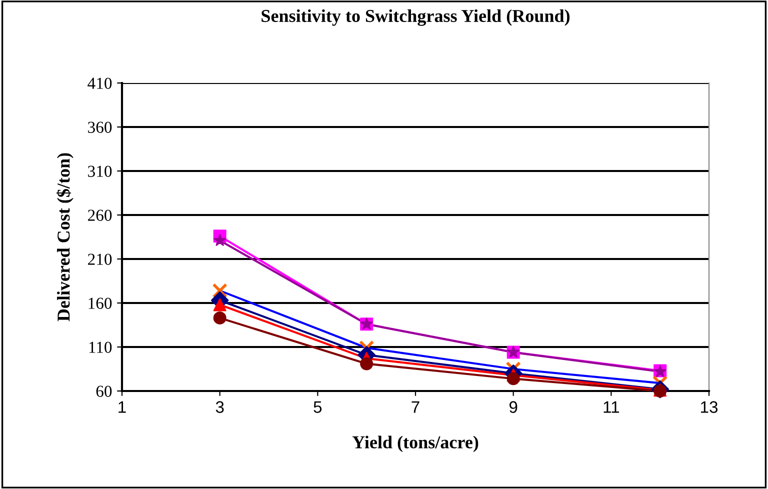 The image size is (768, 489). Describe the element at coordinates (416, 17) in the screenshot. I see `chart-title: Sensitivity to Switchgrass Yield (Round)` at that location.